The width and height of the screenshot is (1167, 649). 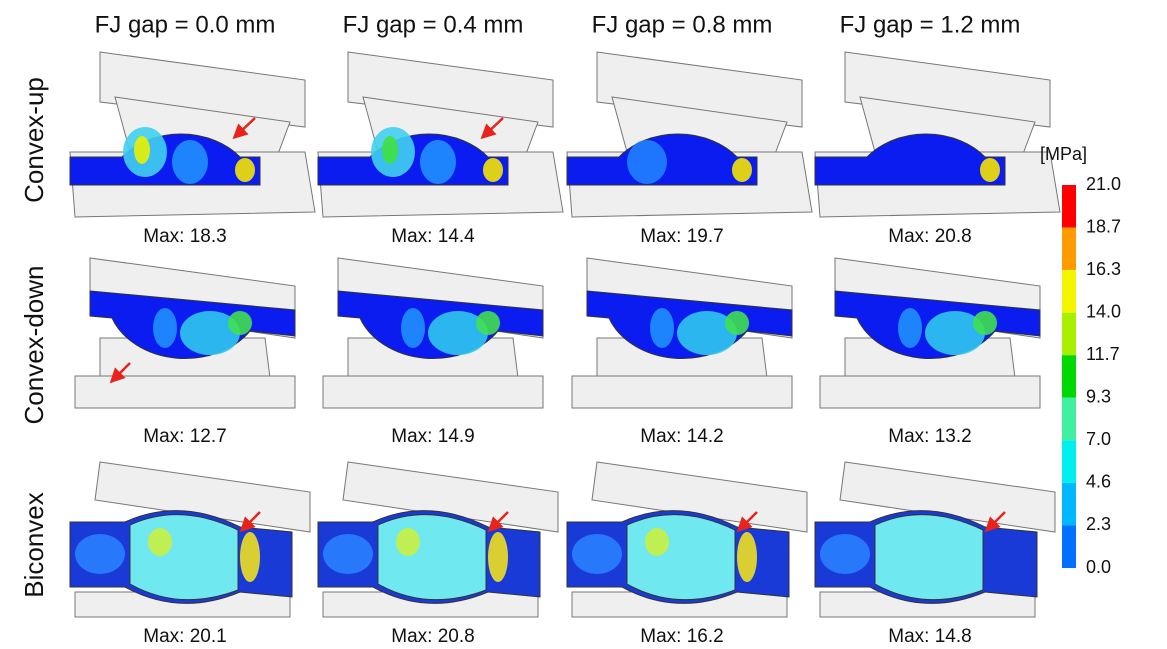 I want to click on max-label: Max: 14.2, so click(x=681, y=436).